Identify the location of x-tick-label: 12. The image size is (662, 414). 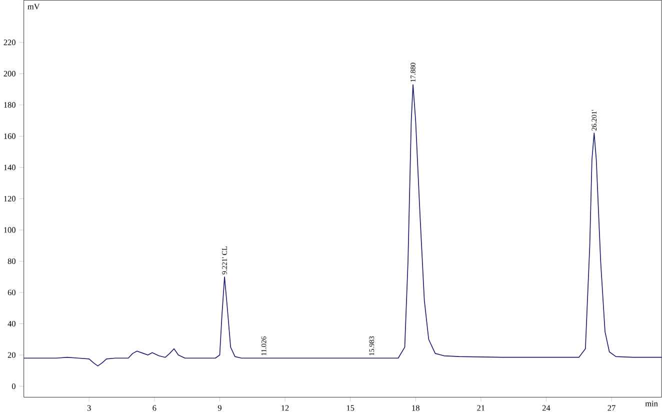
(285, 408).